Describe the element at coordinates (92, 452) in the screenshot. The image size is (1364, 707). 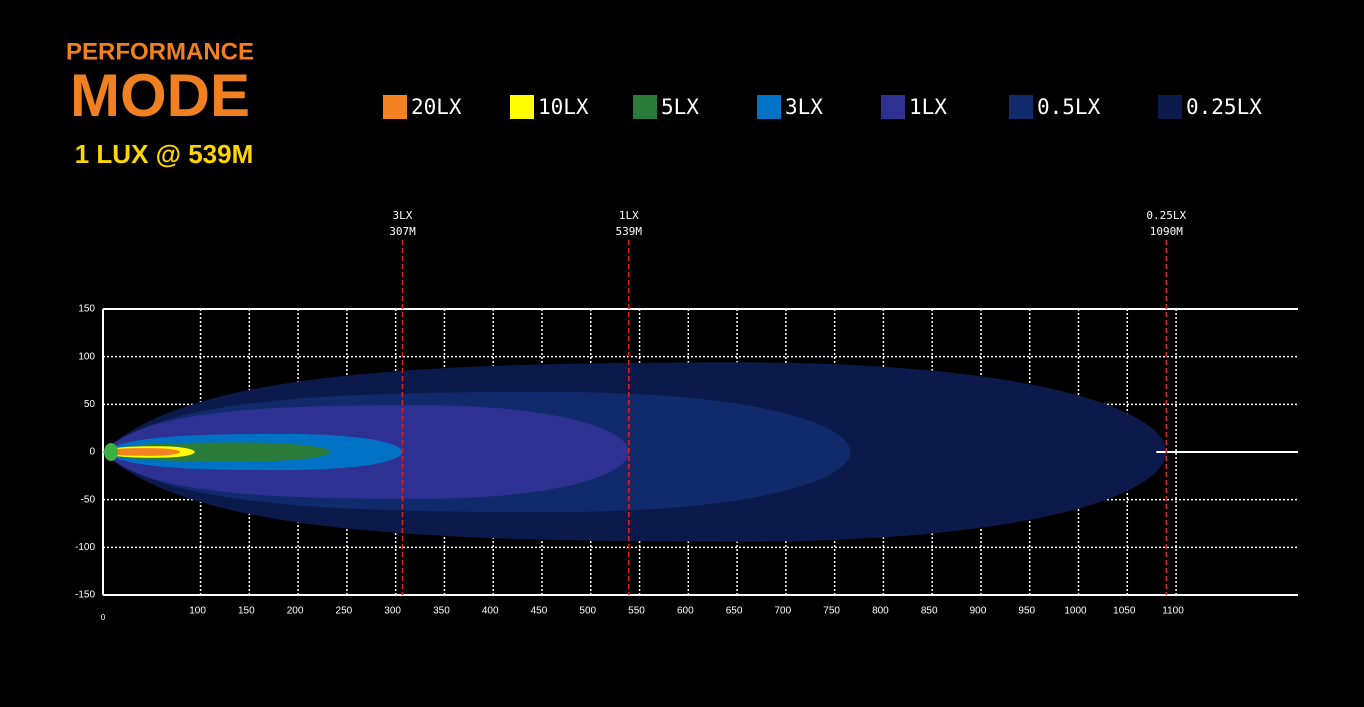
I see `y-tick-label: 0` at that location.